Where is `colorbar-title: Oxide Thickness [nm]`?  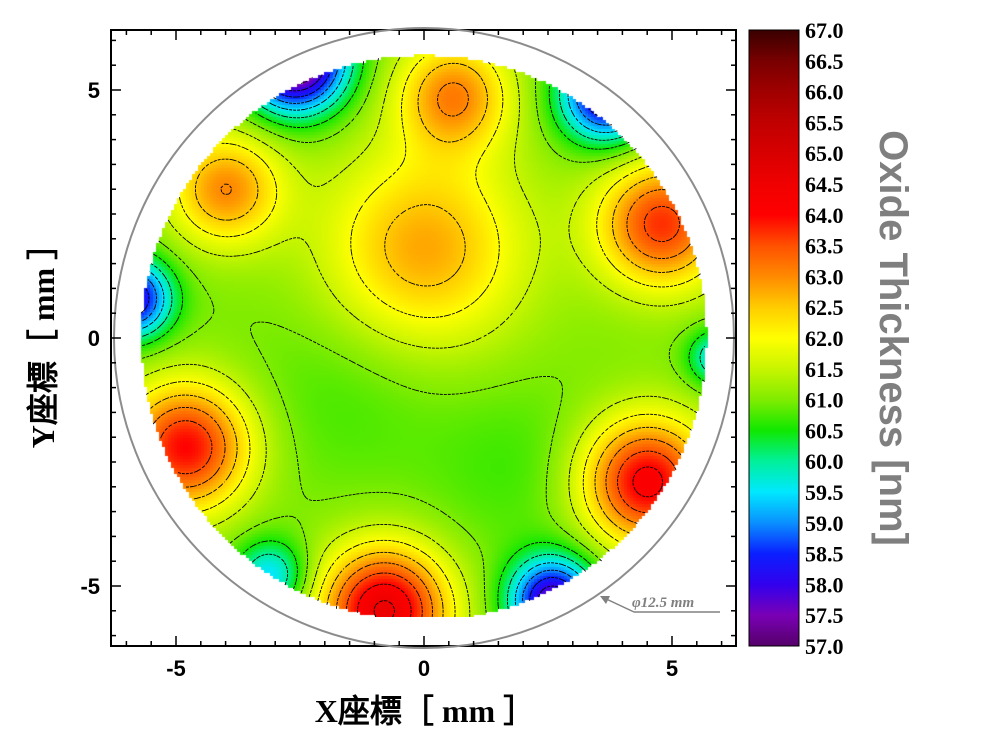 colorbar-title: Oxide Thickness [nm] is located at coordinates (893, 338).